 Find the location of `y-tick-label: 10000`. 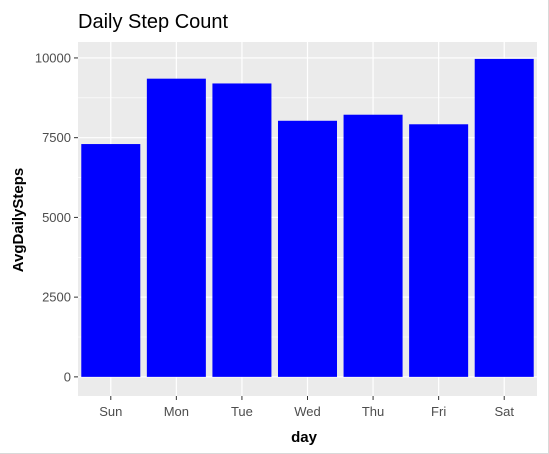

y-tick-label: 10000 is located at coordinates (53, 57).